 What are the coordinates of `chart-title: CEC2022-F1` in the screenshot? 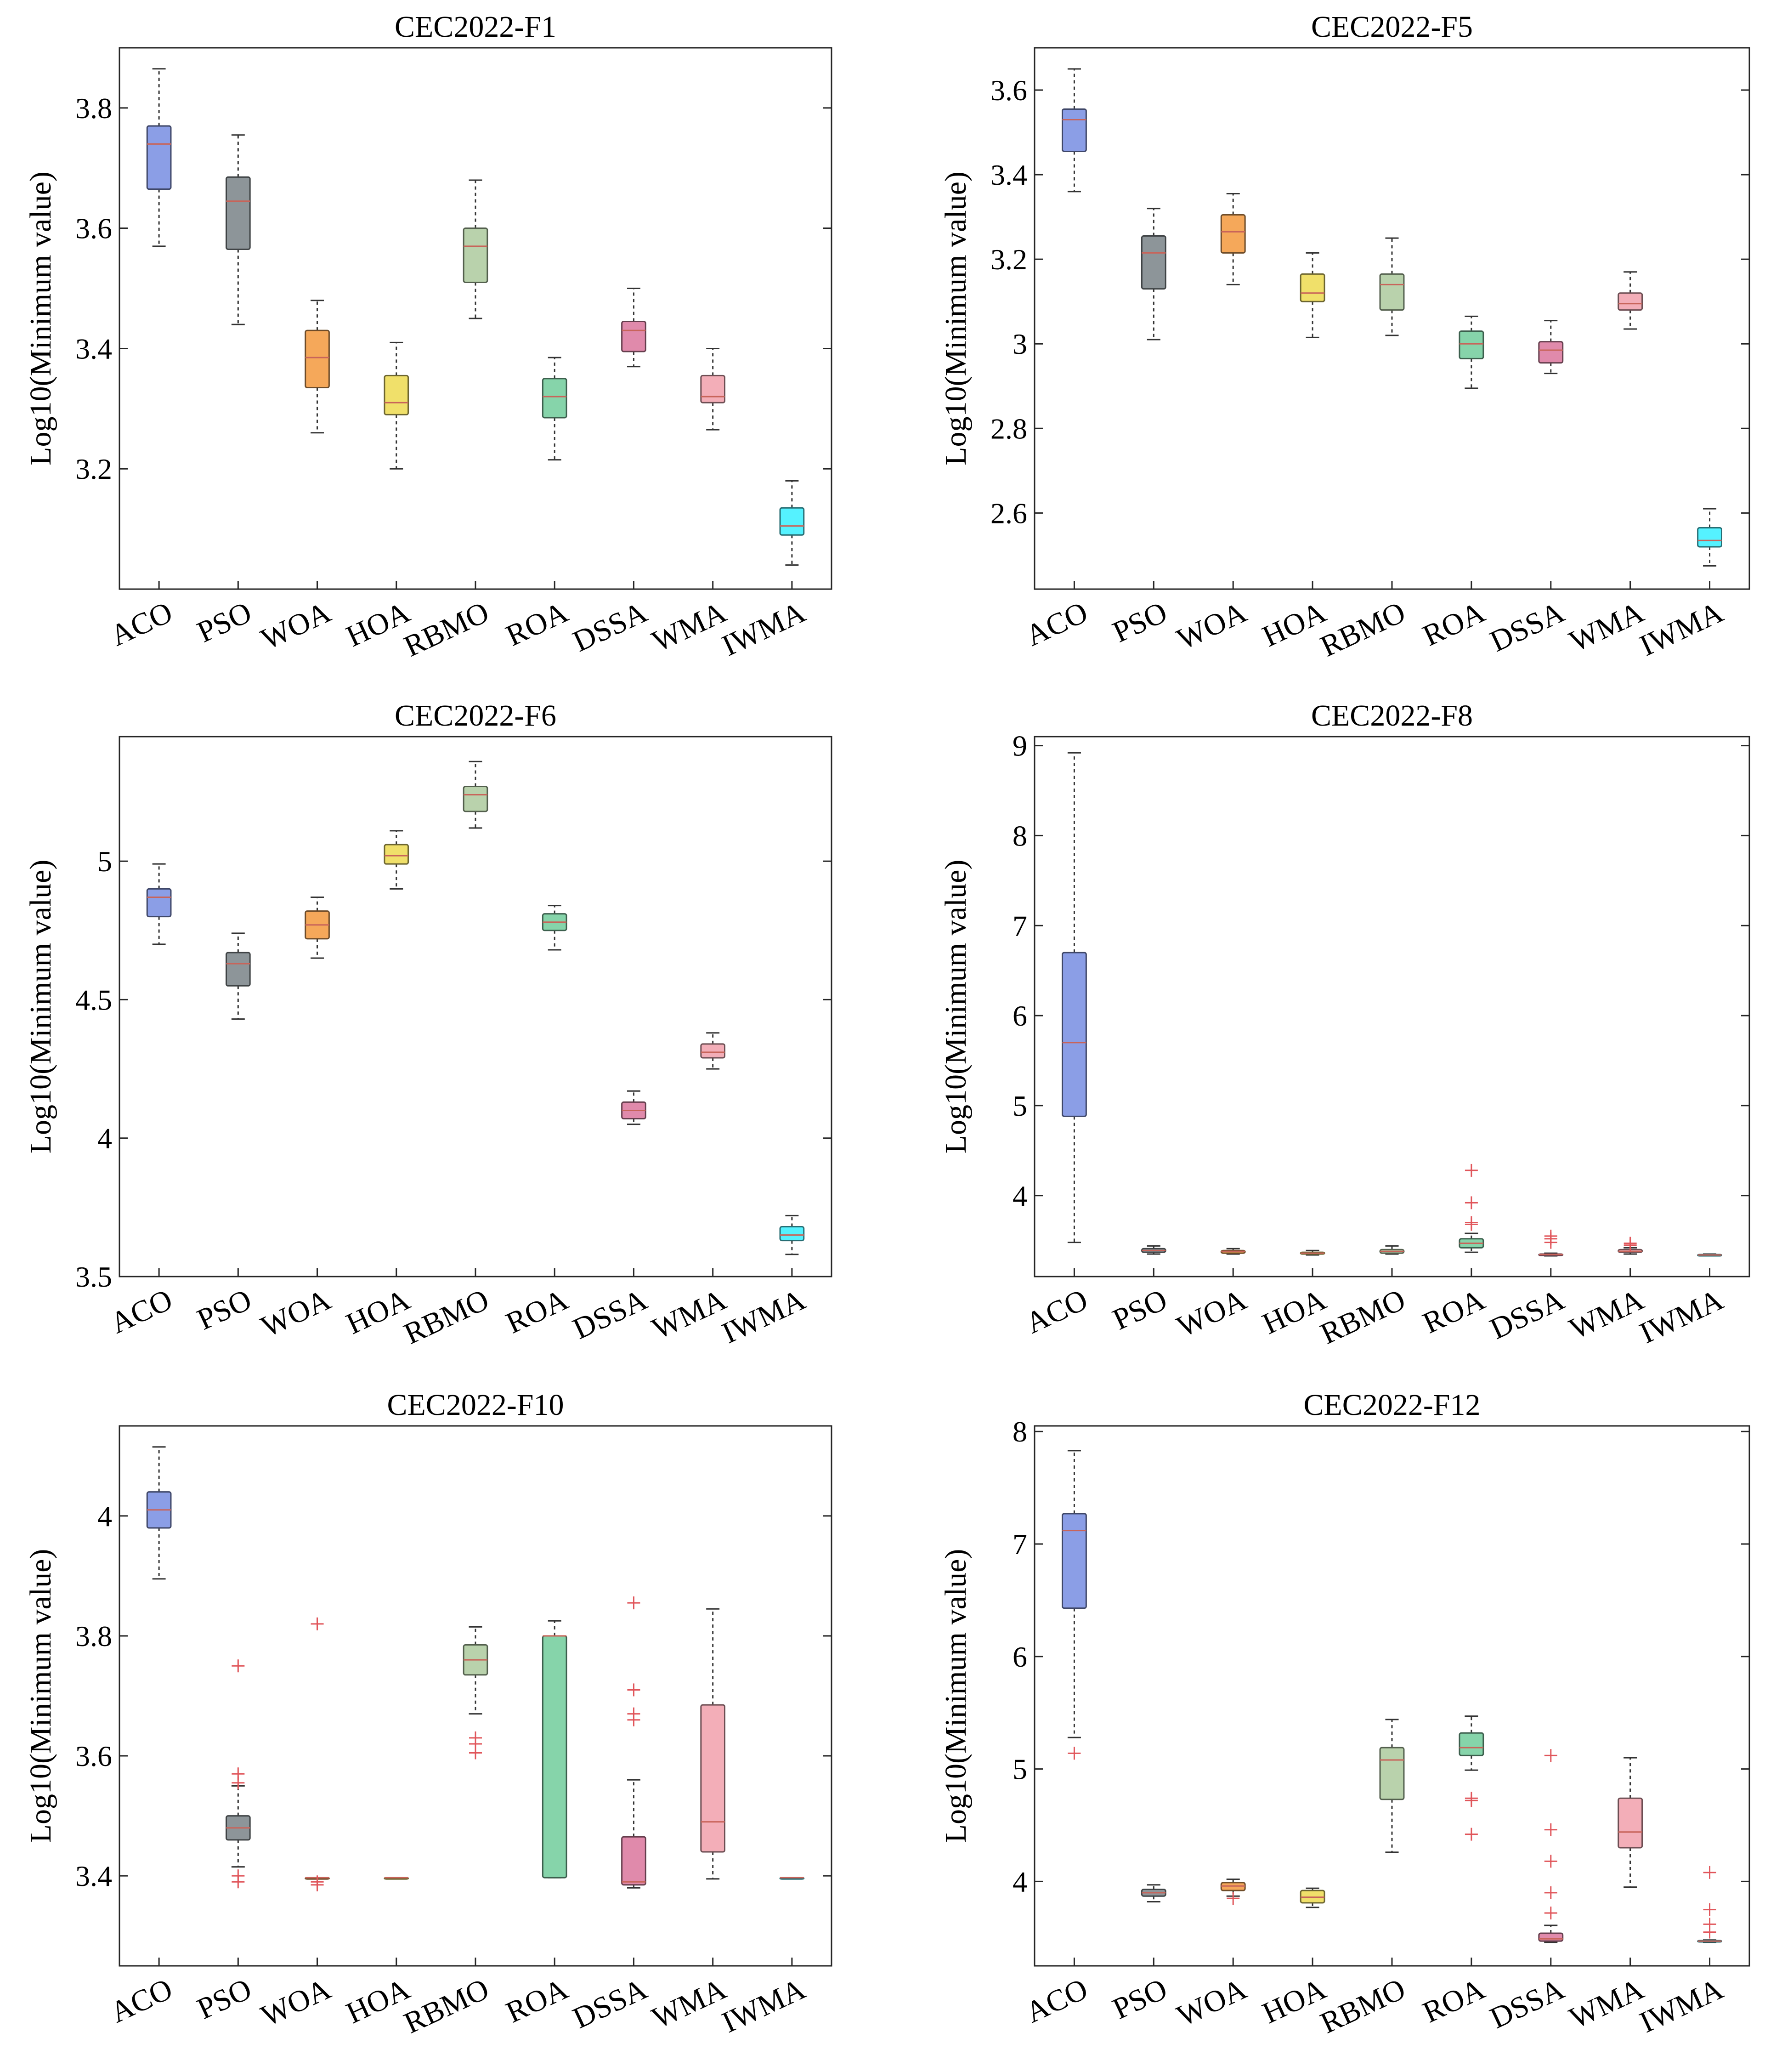 It's located at (475, 27).